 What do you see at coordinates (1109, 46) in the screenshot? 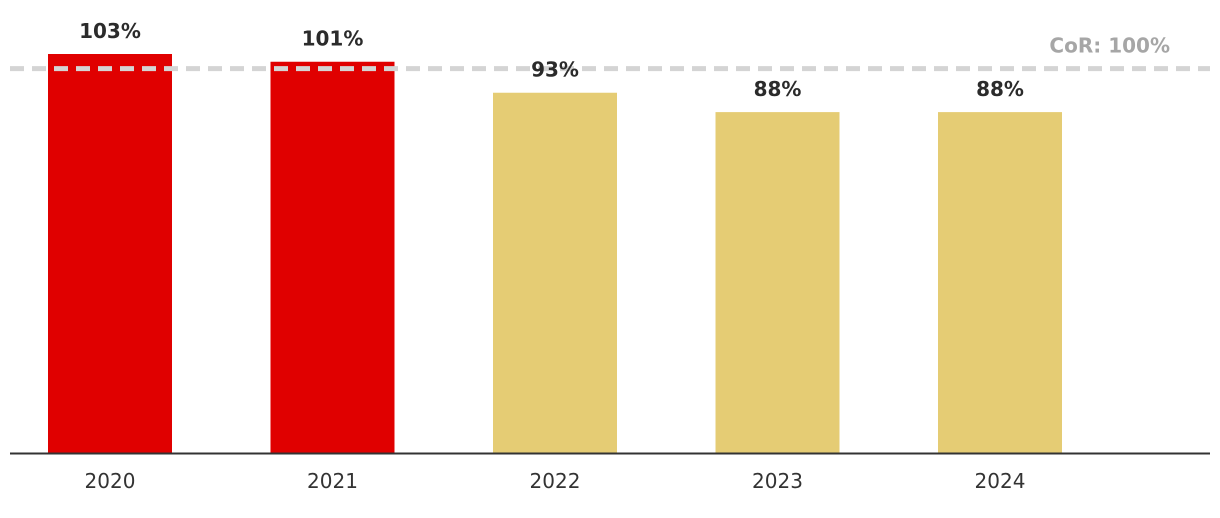
I see `reference-line-label: CoR: 100%` at bounding box center [1109, 46].